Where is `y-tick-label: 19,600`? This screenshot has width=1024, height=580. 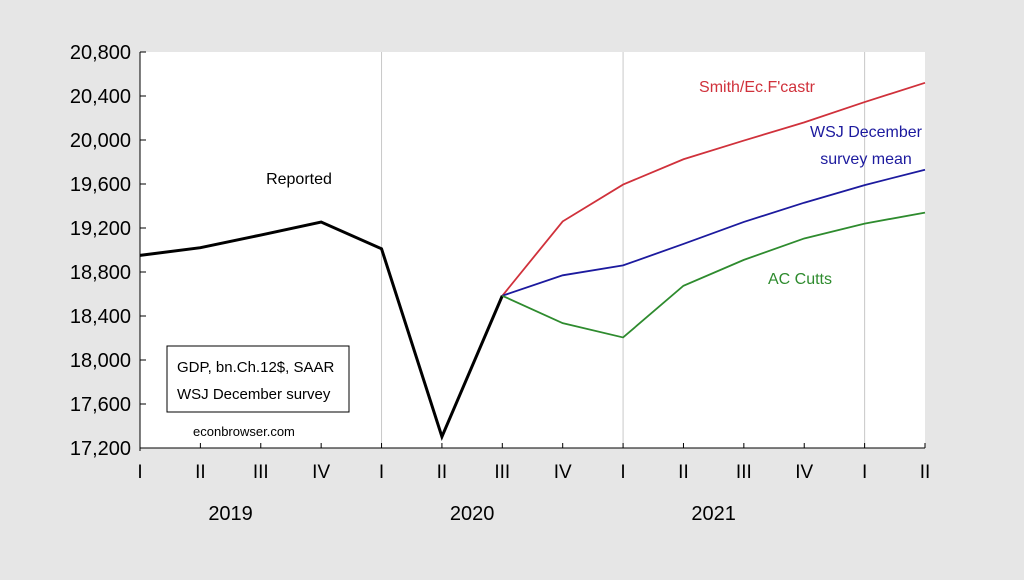
y-tick-label: 19,600 is located at coordinates (100, 185).